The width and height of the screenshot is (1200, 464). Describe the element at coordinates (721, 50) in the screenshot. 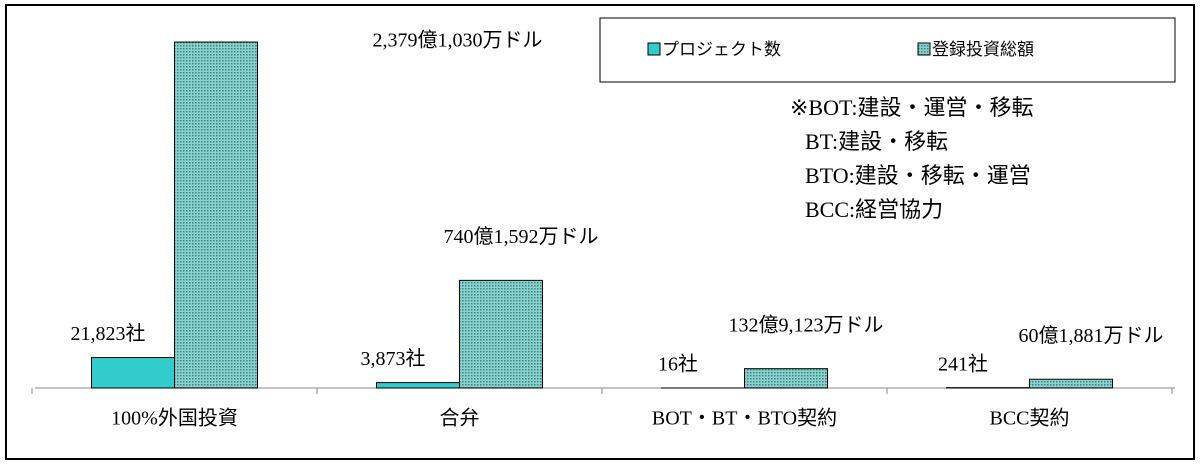

I see `legend-label: プロジェクト数` at that location.